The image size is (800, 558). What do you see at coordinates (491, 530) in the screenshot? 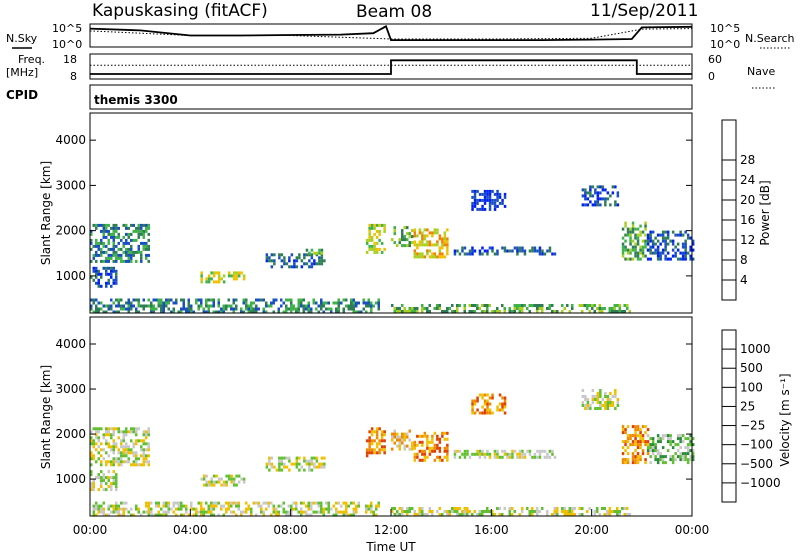
I see `x-tick-label: 16:00` at bounding box center [491, 530].